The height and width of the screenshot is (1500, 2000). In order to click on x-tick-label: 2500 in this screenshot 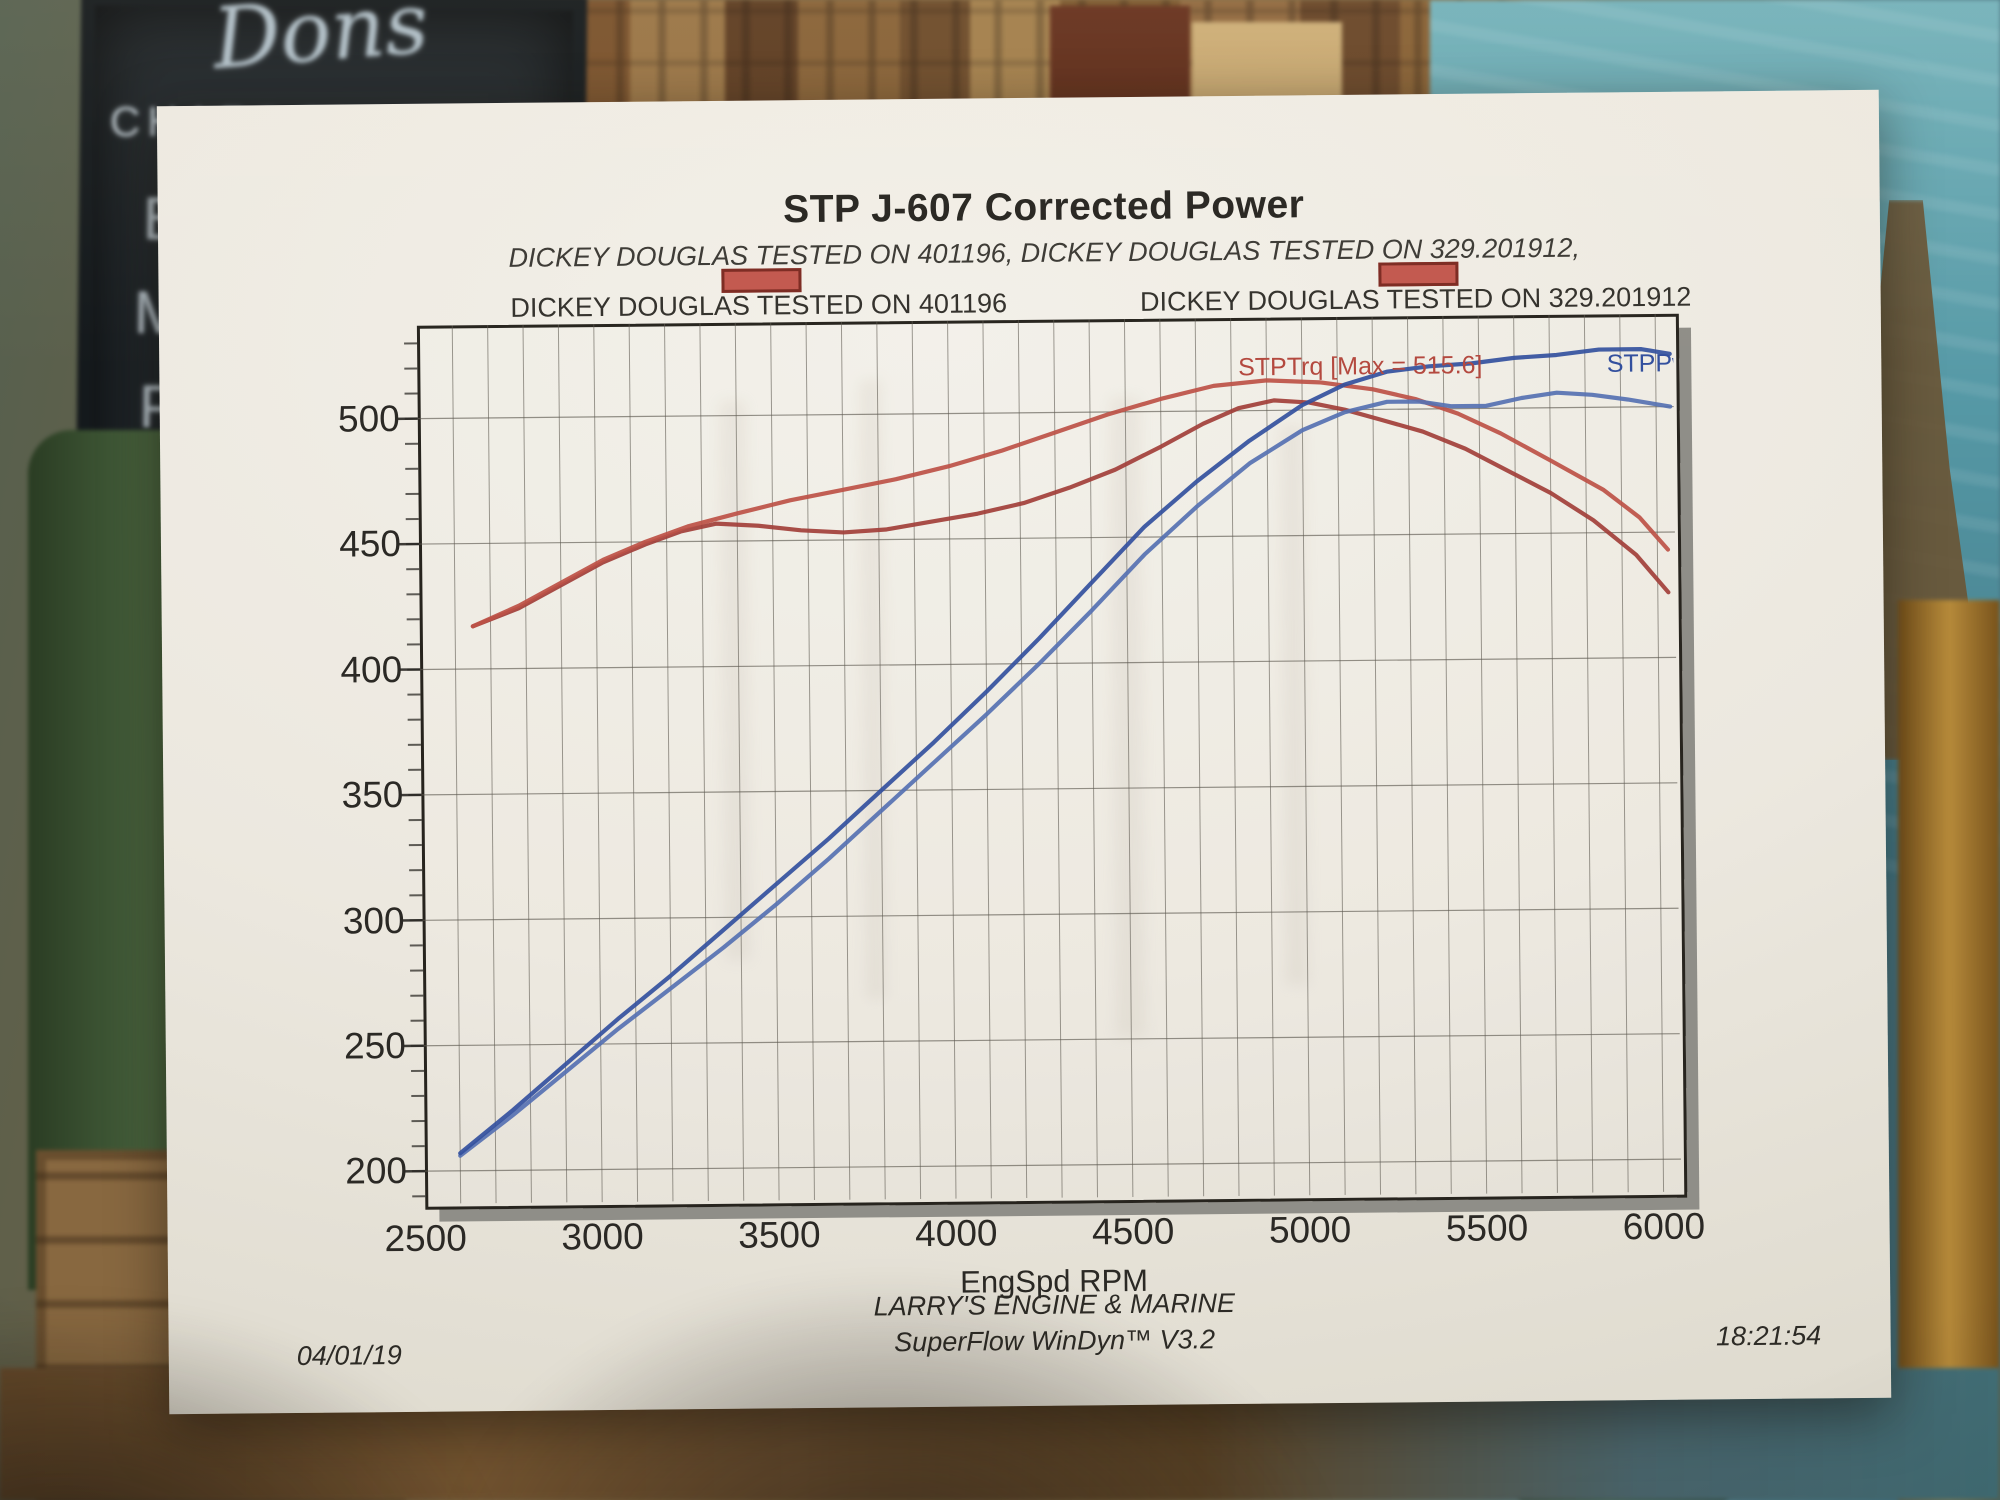, I will do `click(425, 1238)`.